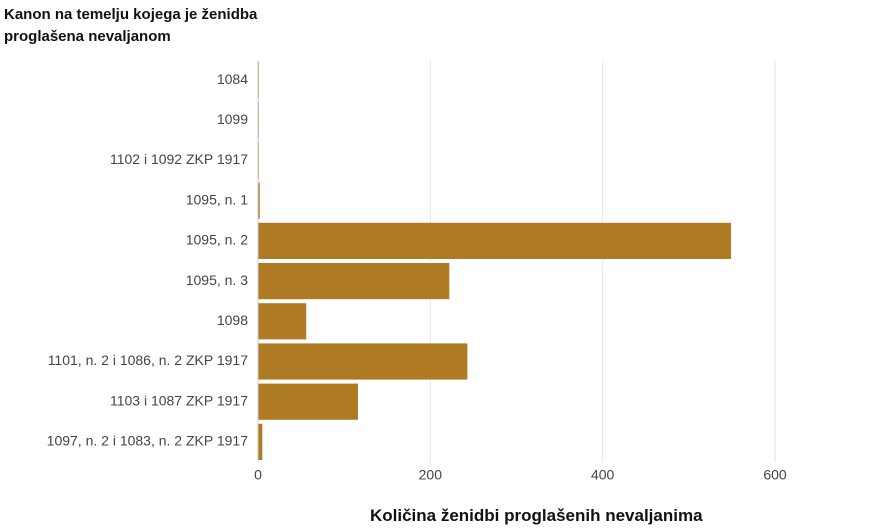 The image size is (870, 530). I want to click on y-tick-label: 1103 i 1087 ZKP 1917, so click(179, 400).